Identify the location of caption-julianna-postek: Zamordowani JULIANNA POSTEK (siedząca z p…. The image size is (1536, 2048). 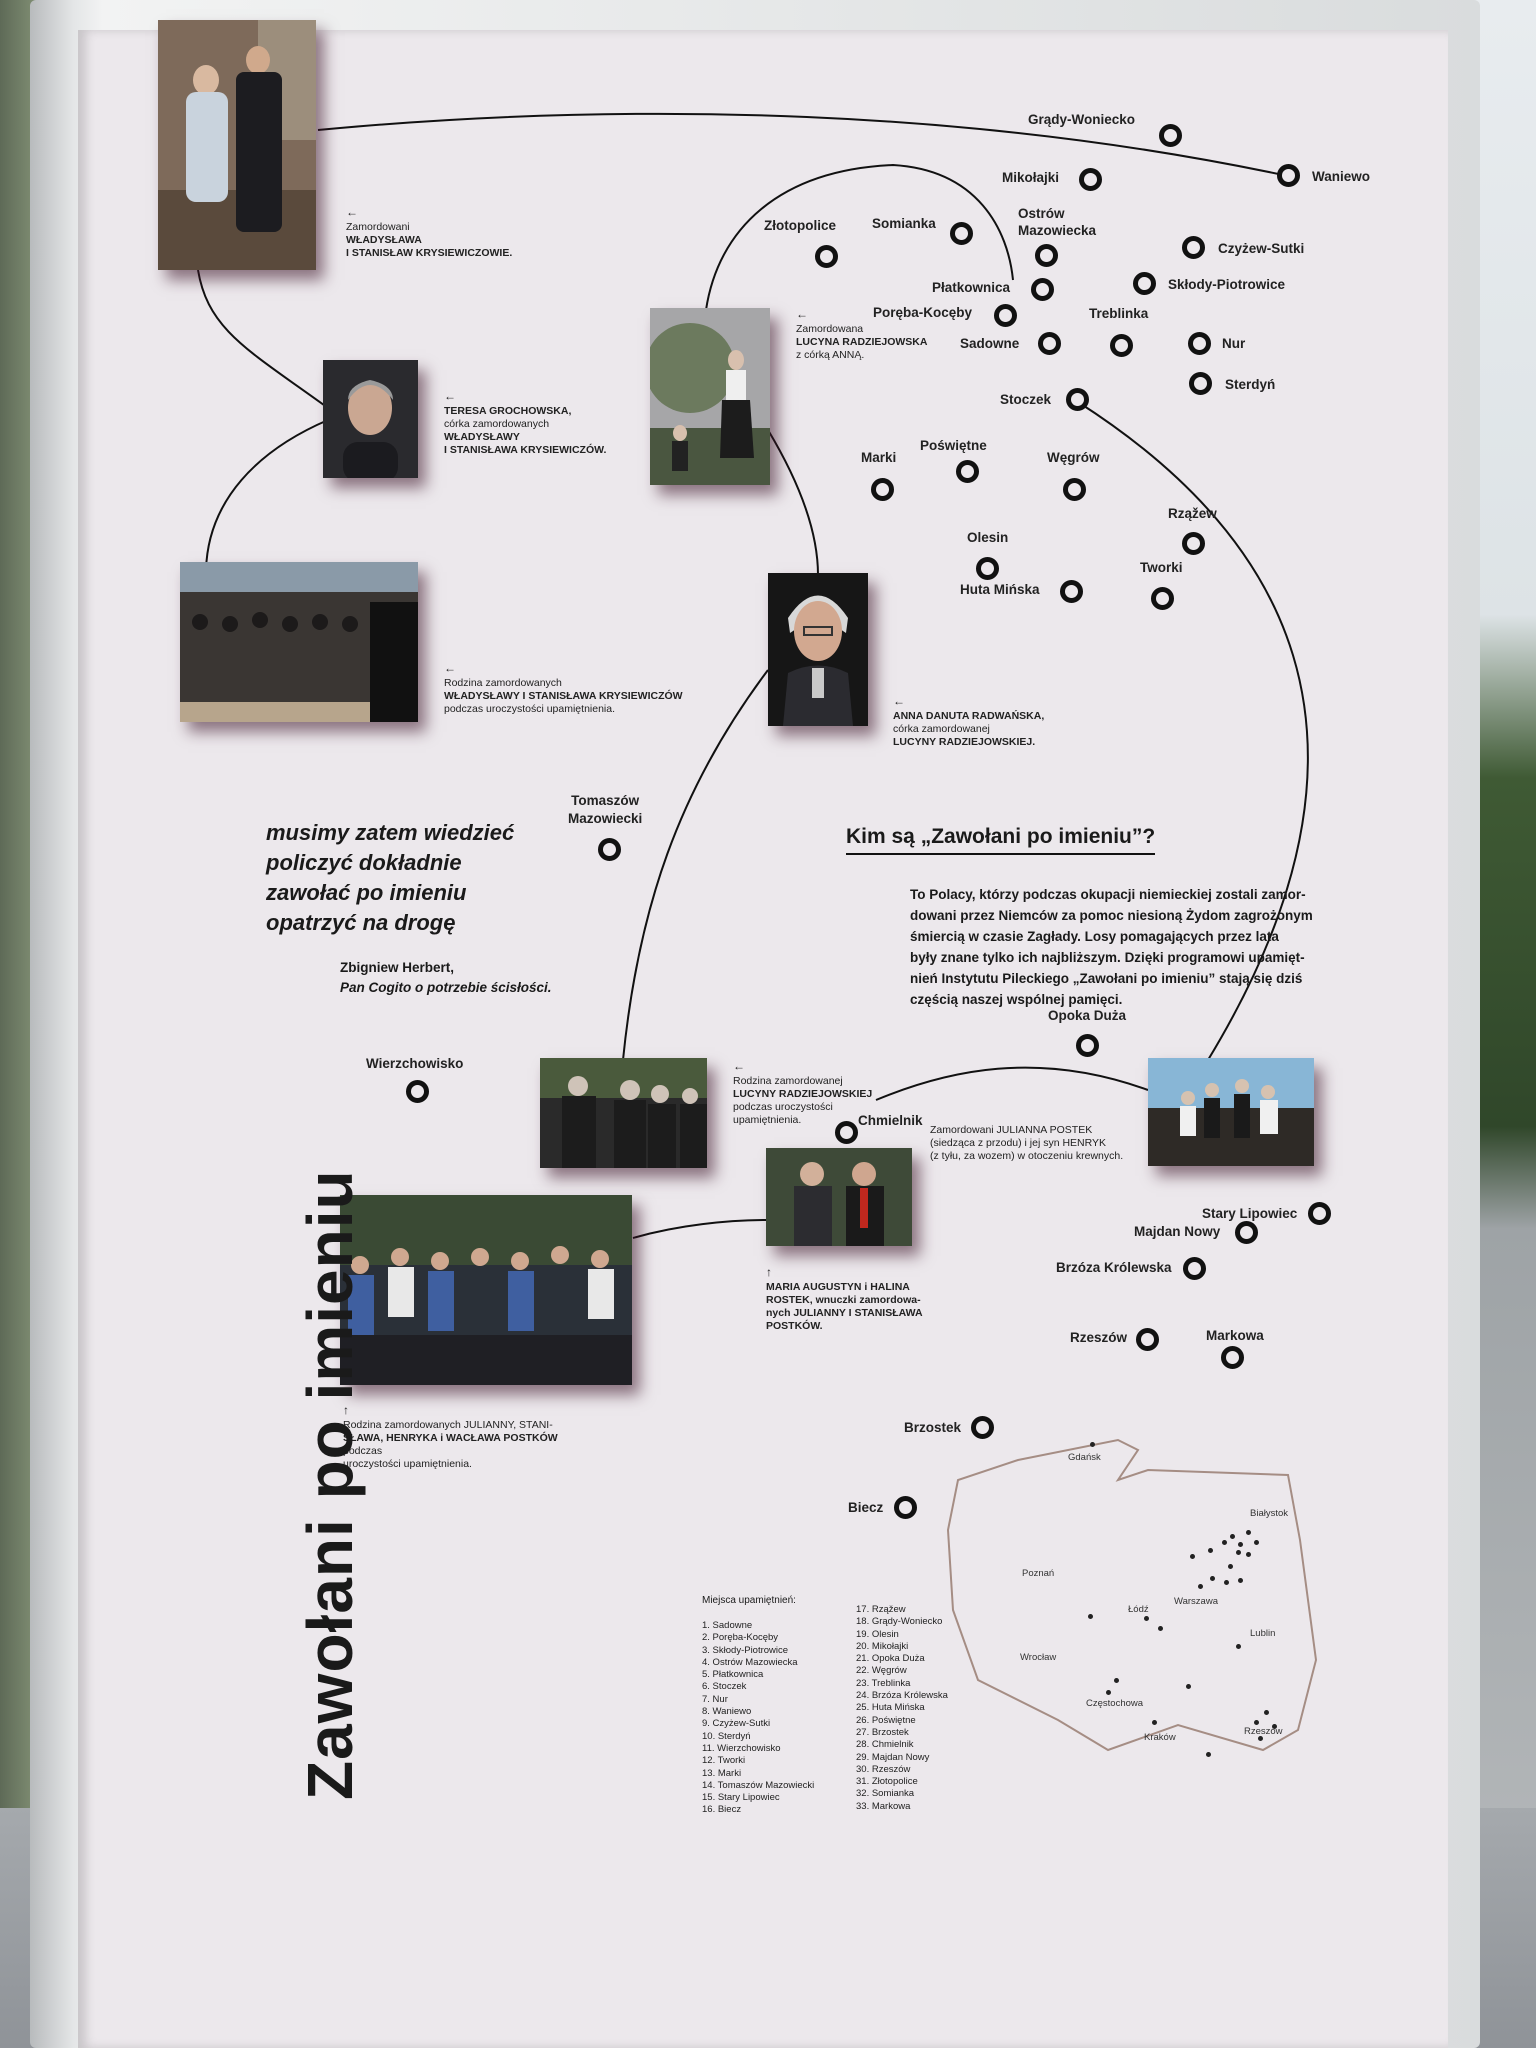
(1027, 1143).